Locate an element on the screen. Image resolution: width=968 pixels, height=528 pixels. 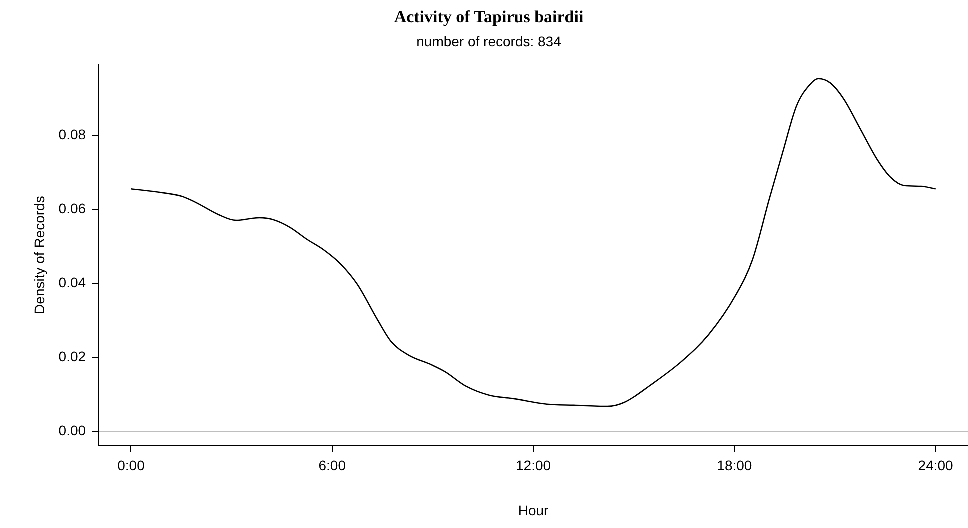
y-tick-label: 0.02 is located at coordinates (72, 356).